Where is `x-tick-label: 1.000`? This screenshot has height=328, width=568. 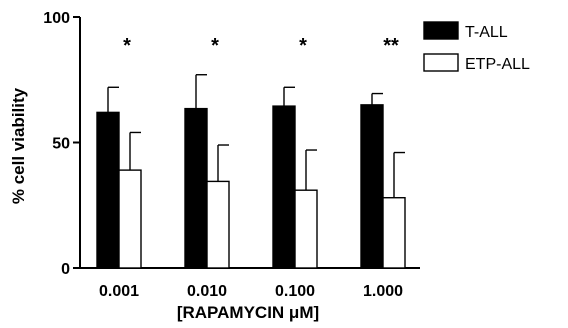 x-tick-label: 1.000 is located at coordinates (383, 291).